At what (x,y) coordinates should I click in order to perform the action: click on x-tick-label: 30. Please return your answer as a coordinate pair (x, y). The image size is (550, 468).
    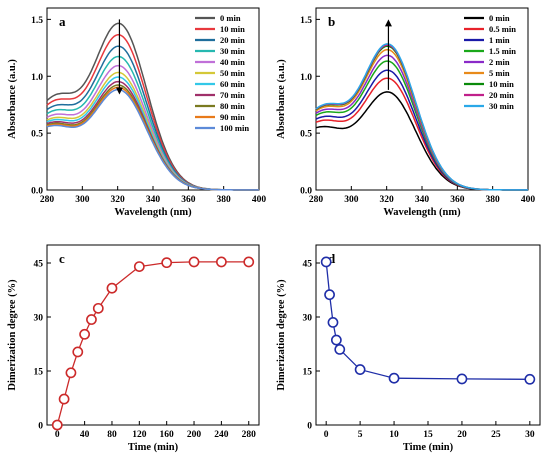
    Looking at the image, I should click on (530, 435).